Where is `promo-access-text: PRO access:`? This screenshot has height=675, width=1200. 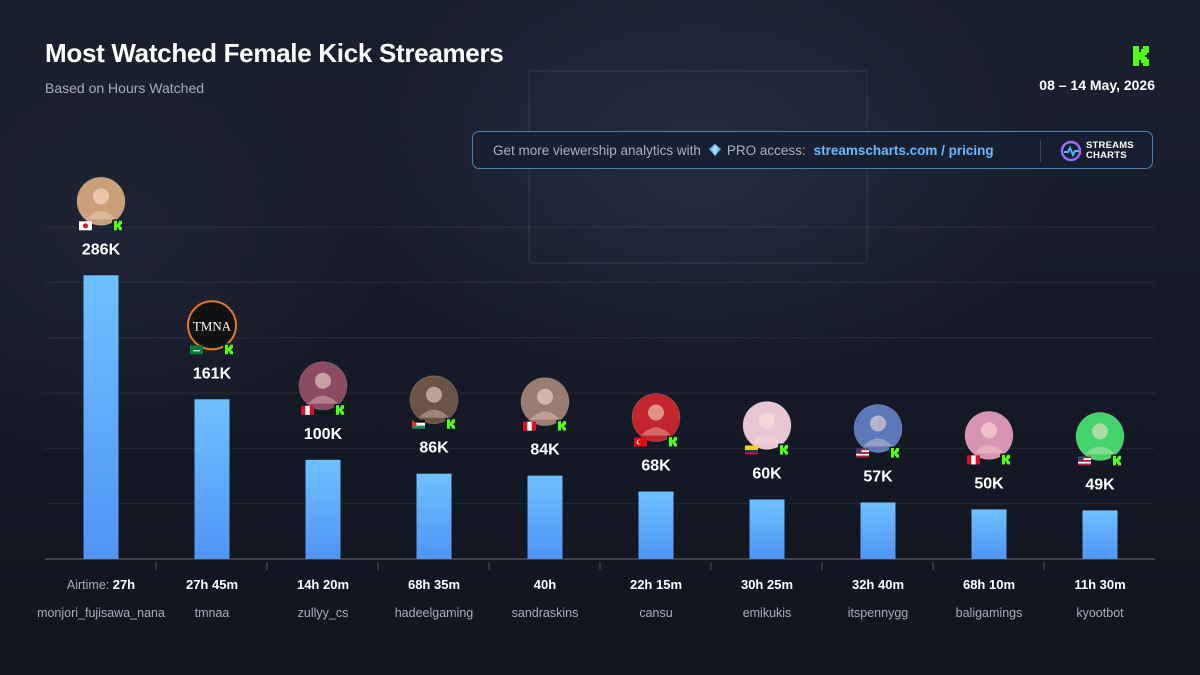
promo-access-text: PRO access: is located at coordinates (766, 150).